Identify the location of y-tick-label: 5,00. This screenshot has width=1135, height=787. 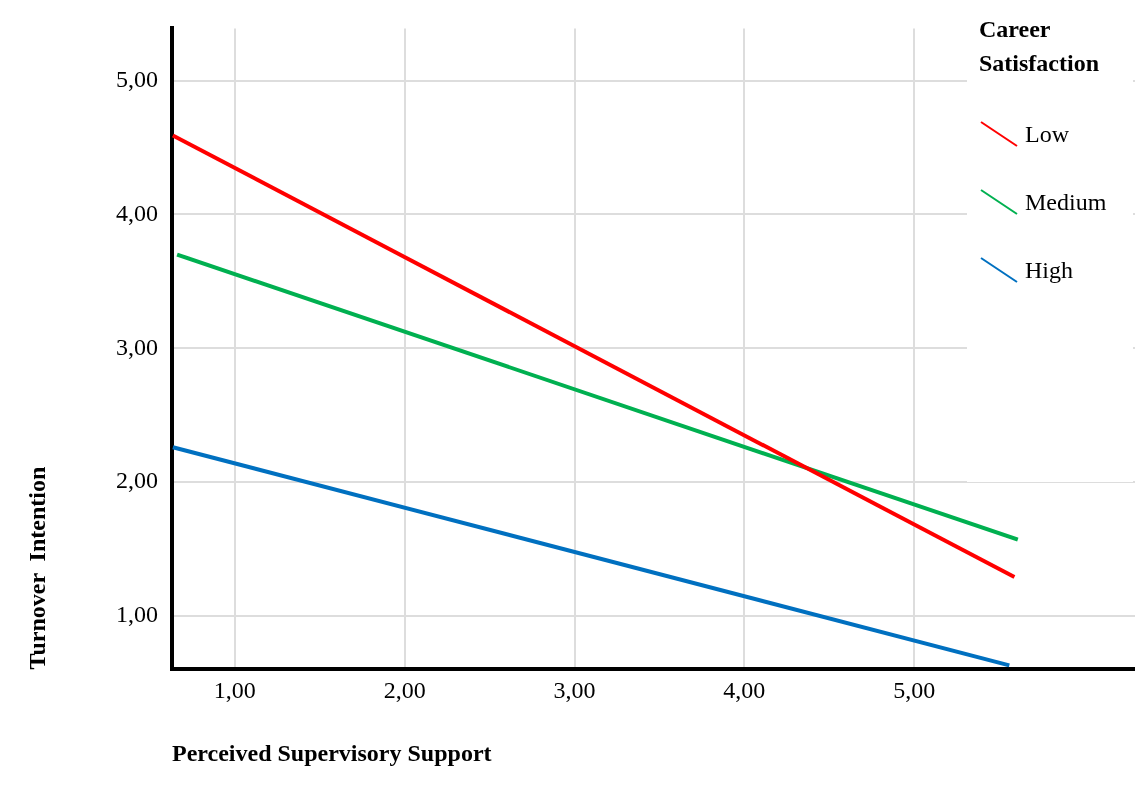
(137, 78).